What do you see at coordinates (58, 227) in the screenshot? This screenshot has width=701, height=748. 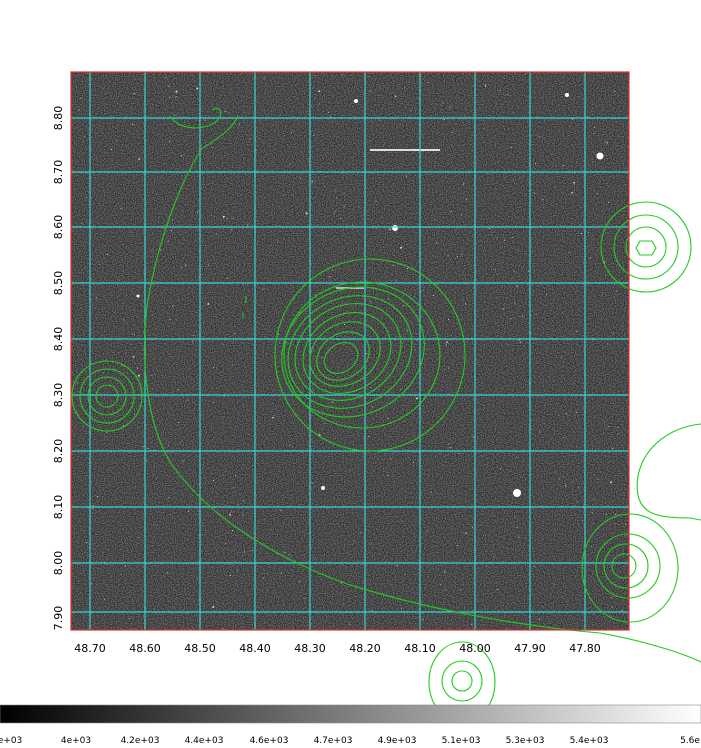 I see `y-tick-label: 8.60` at bounding box center [58, 227].